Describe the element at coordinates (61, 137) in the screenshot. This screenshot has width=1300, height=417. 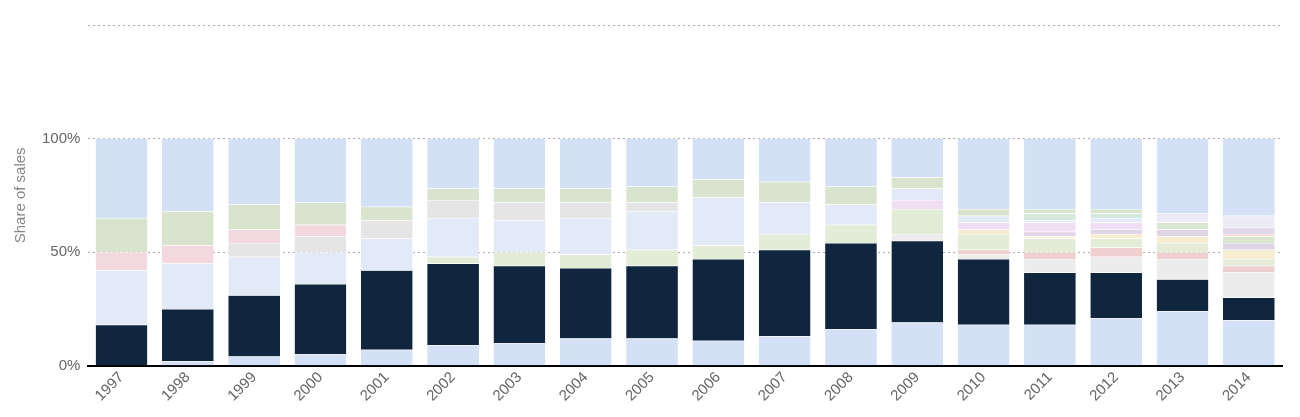
I see `y-tick-label: 100%` at that location.